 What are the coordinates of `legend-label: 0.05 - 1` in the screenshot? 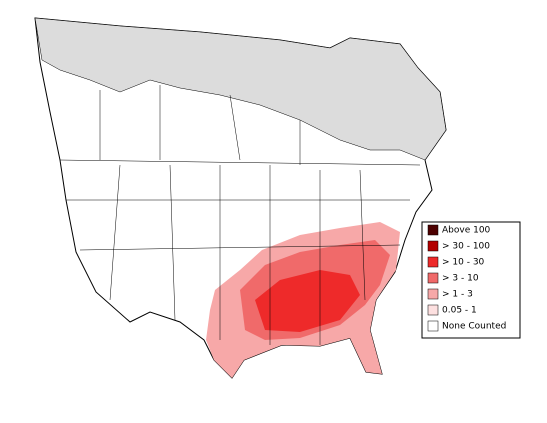 It's located at (459, 311).